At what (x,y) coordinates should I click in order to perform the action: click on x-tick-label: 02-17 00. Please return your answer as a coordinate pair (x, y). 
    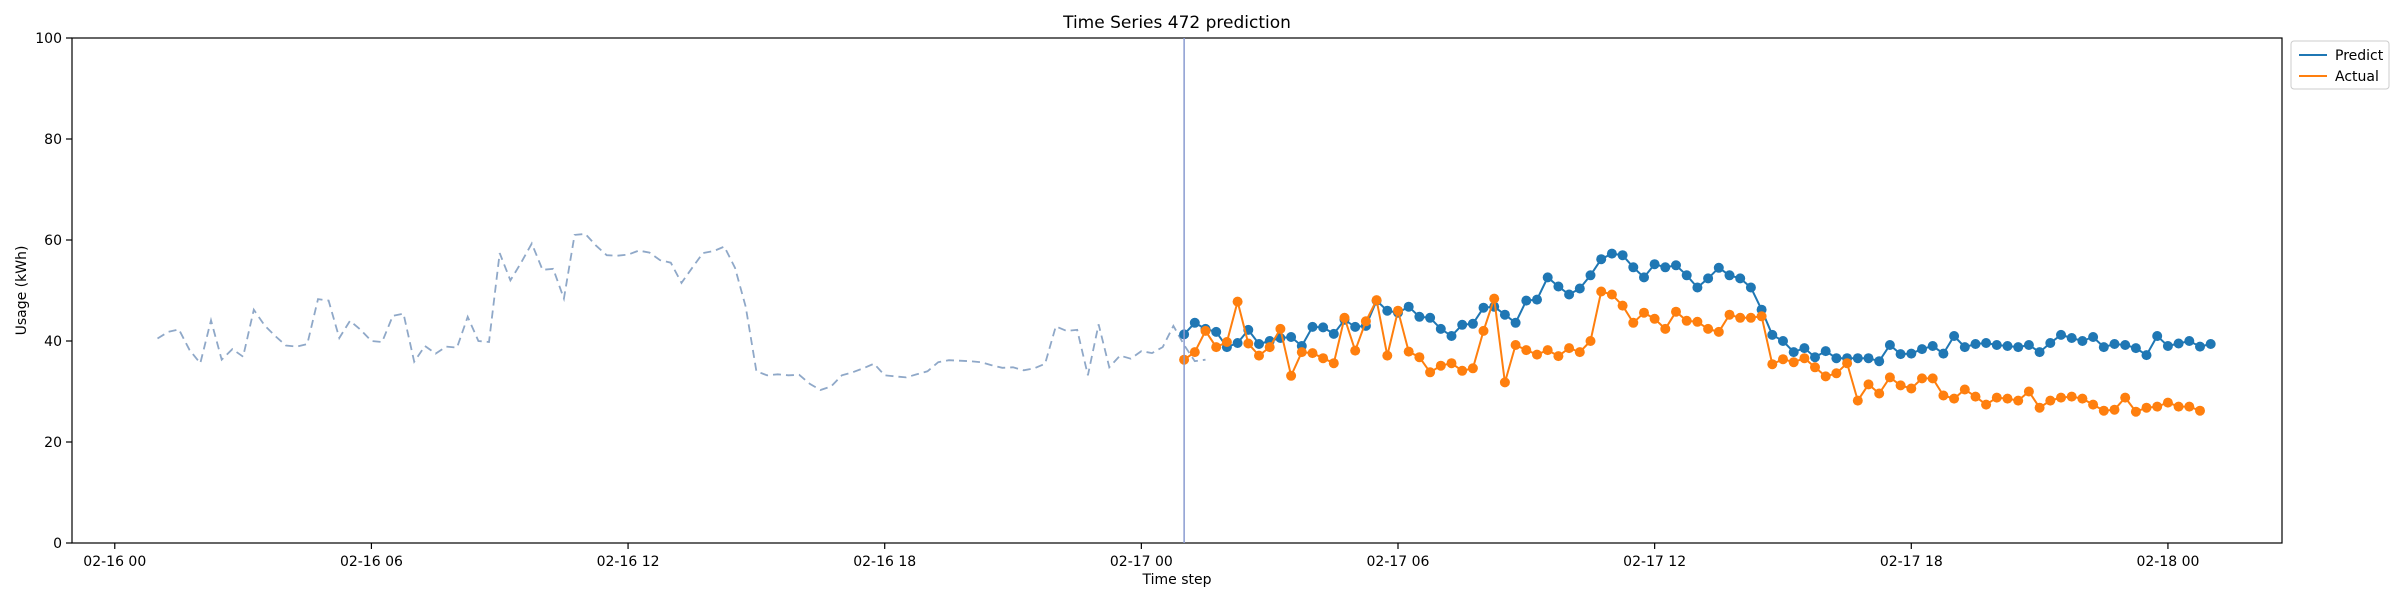
    Looking at the image, I should click on (1141, 562).